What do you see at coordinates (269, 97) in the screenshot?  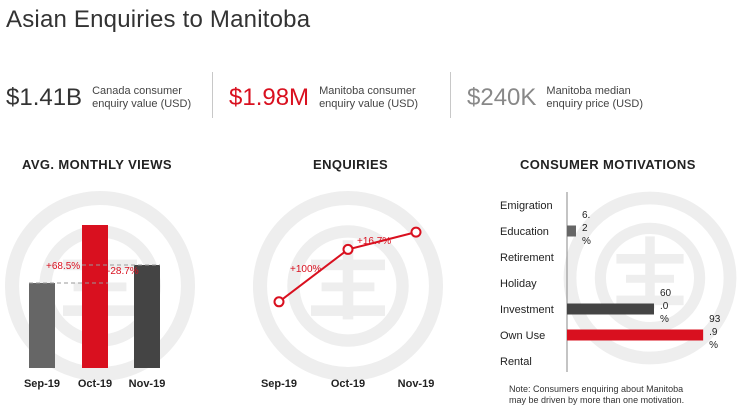 I see `stat-value: $1.98M` at bounding box center [269, 97].